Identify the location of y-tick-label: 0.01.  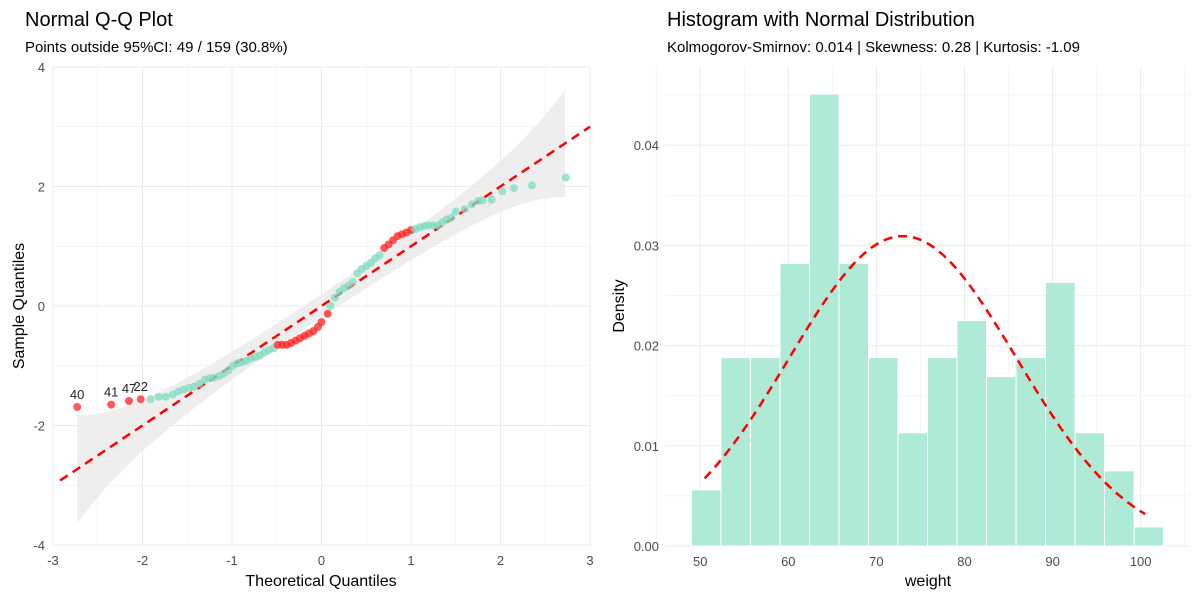
(646, 446).